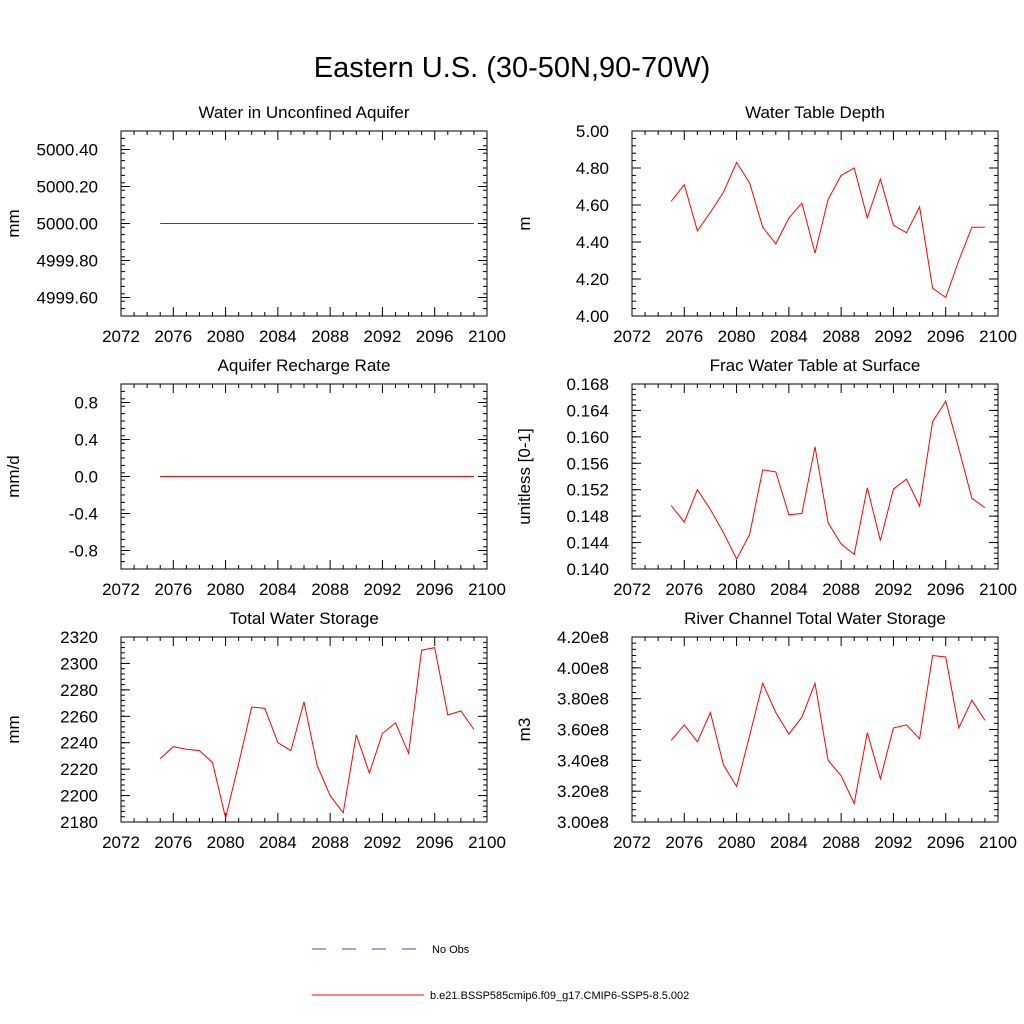 The height and width of the screenshot is (1024, 1024). I want to click on y-tick-label: 4.00, so click(592, 316).